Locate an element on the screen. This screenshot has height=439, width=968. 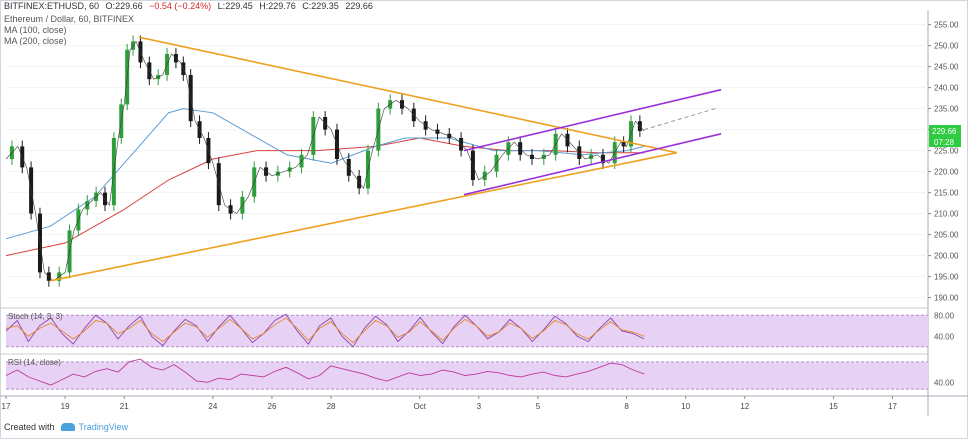
footer: Created with TradingView is located at coordinates (66, 427).